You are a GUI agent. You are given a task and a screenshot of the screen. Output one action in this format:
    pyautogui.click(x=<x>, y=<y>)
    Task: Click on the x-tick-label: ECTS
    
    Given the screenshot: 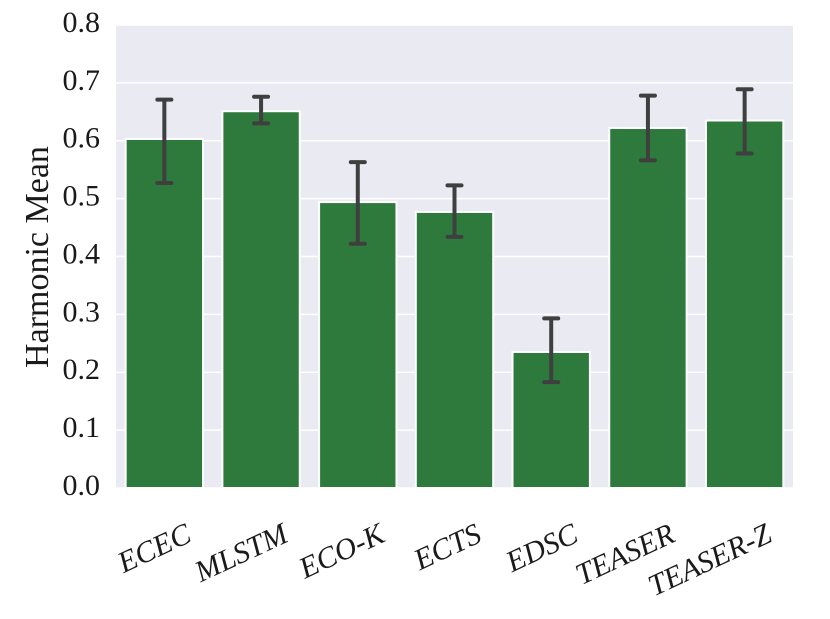 What is the action you would take?
    pyautogui.click(x=447, y=547)
    